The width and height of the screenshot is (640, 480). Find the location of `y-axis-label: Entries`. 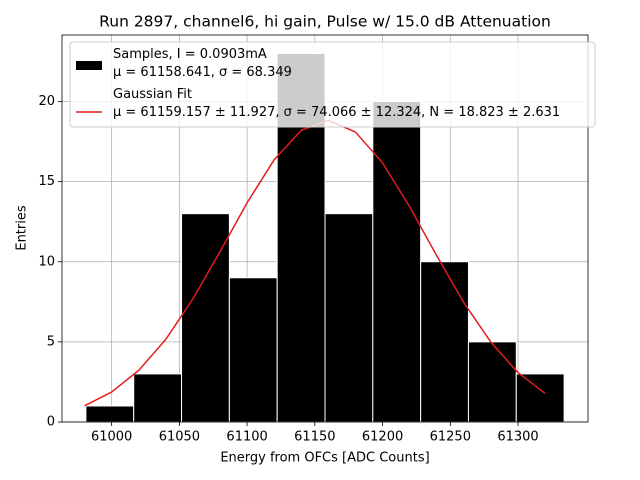

y-axis-label: Entries is located at coordinates (22, 228).